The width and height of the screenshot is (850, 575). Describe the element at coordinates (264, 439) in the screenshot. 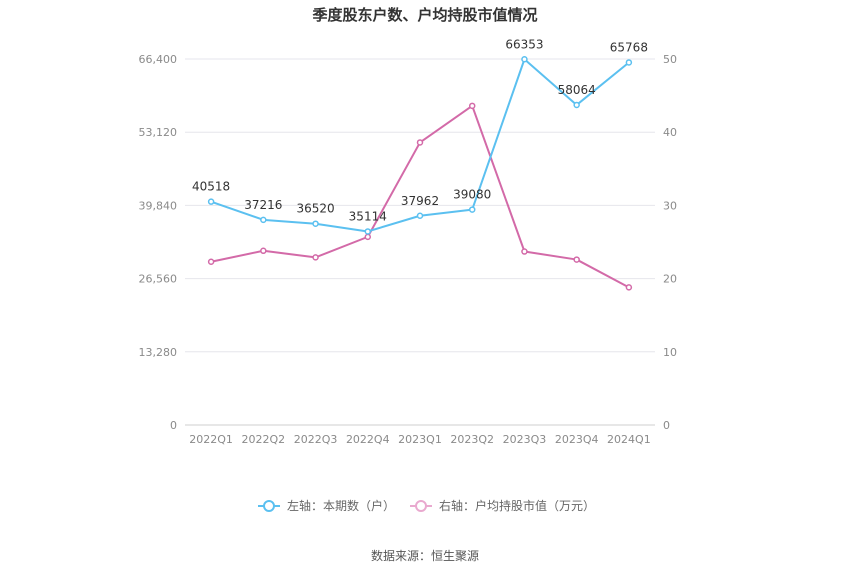

I see `x-tick-label: 2022Q2` at that location.